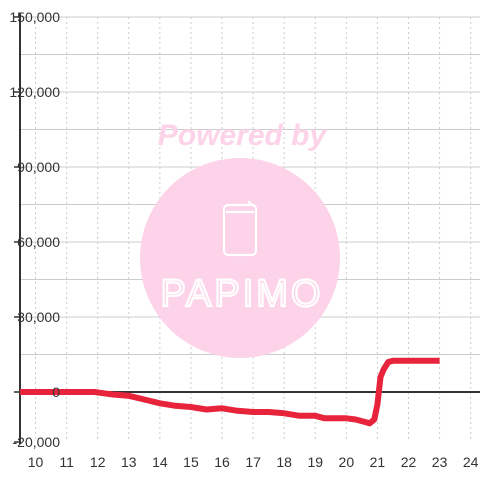 This screenshot has width=480, height=480. Describe the element at coordinates (440, 462) in the screenshot. I see `x-tick-label: 23` at that location.